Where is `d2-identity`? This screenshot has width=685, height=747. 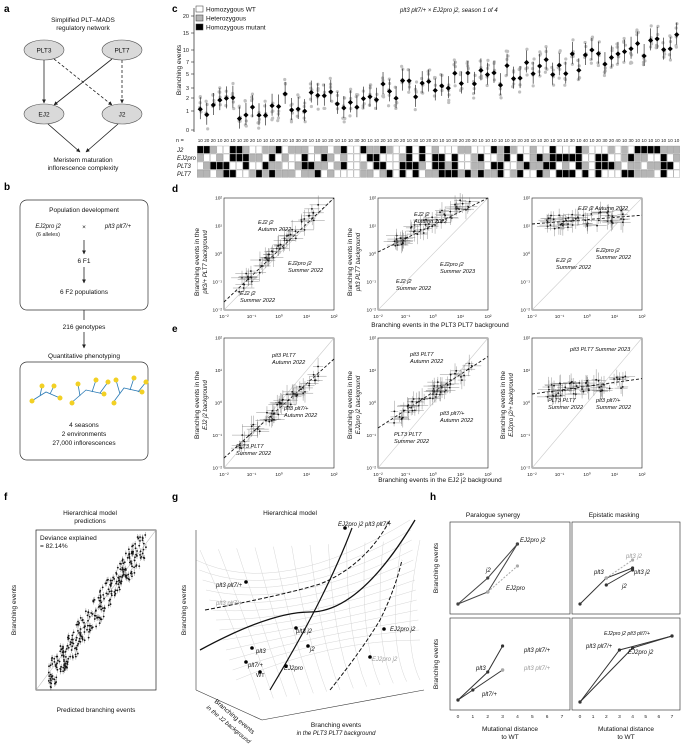
d2-identity is located at coordinates (433, 254).